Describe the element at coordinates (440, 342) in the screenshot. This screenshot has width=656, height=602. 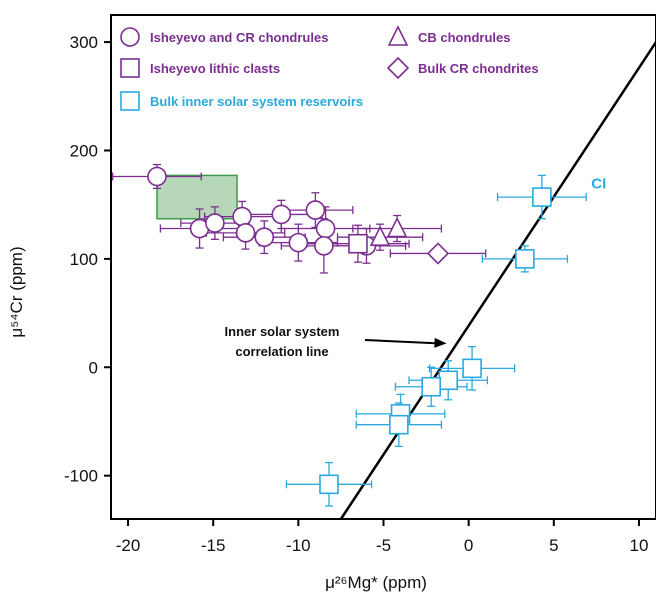
I see `correlation-arrowhead` at that location.